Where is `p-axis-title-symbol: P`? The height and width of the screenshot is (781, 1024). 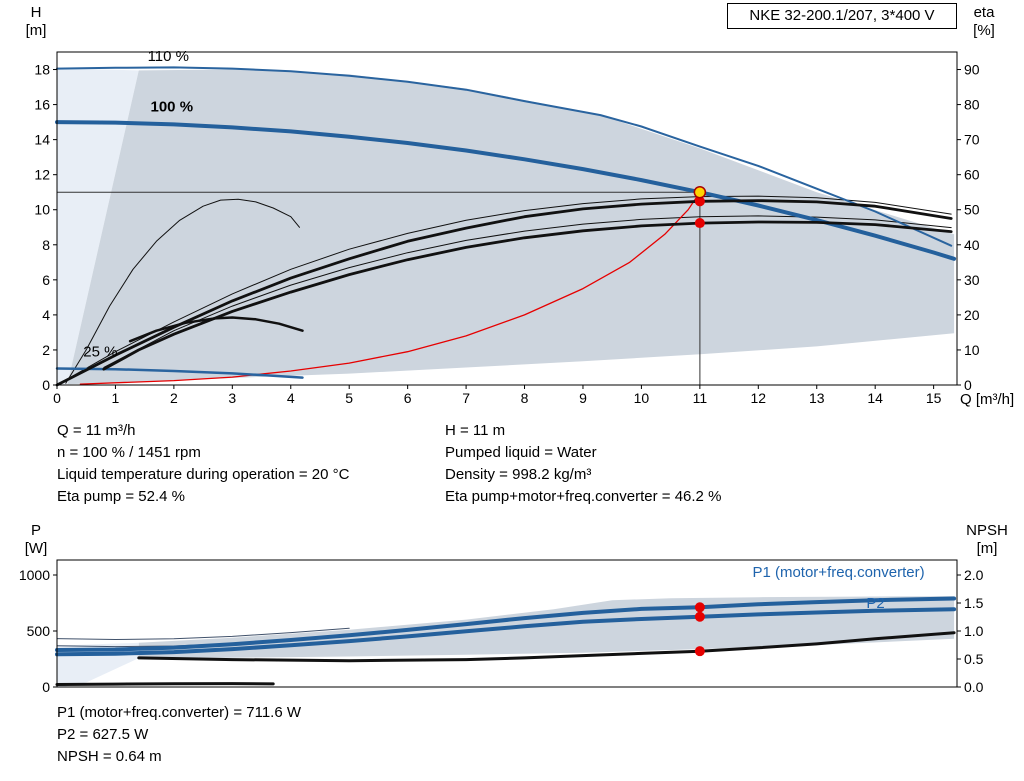 p-axis-title-symbol: P is located at coordinates (35, 530).